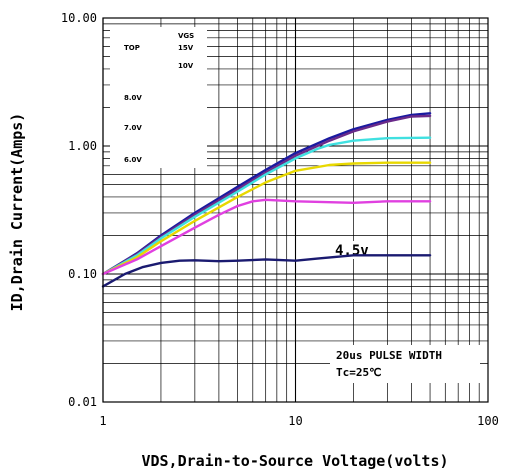 This screenshot has width=515, height=476. I want to click on legend-box, so click(158, 97).